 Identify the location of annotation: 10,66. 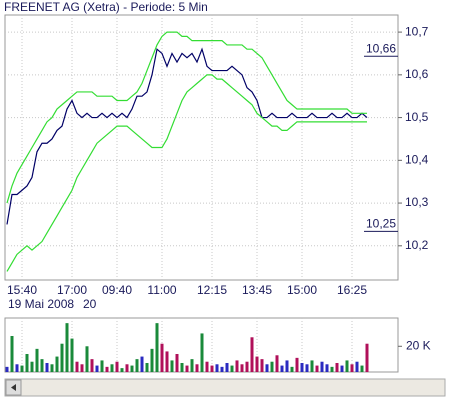
(381, 48).